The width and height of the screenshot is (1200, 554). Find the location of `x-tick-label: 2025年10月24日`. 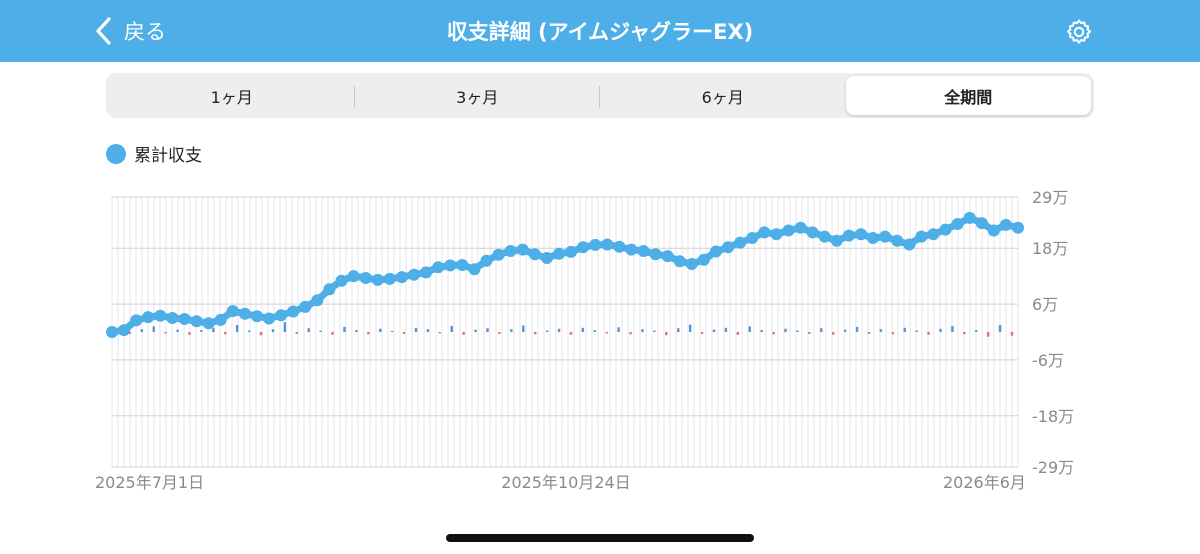

x-tick-label: 2025年10月24日 is located at coordinates (565, 481).